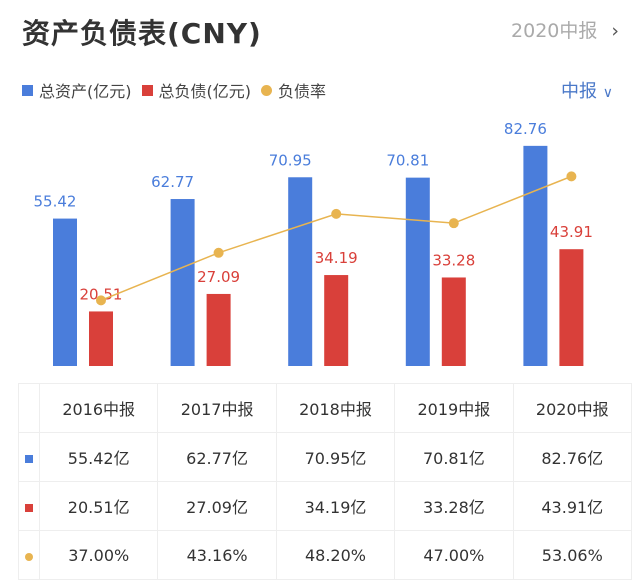  Describe the element at coordinates (98, 457) in the screenshot. I see `table-cell: 55.42亿` at that location.